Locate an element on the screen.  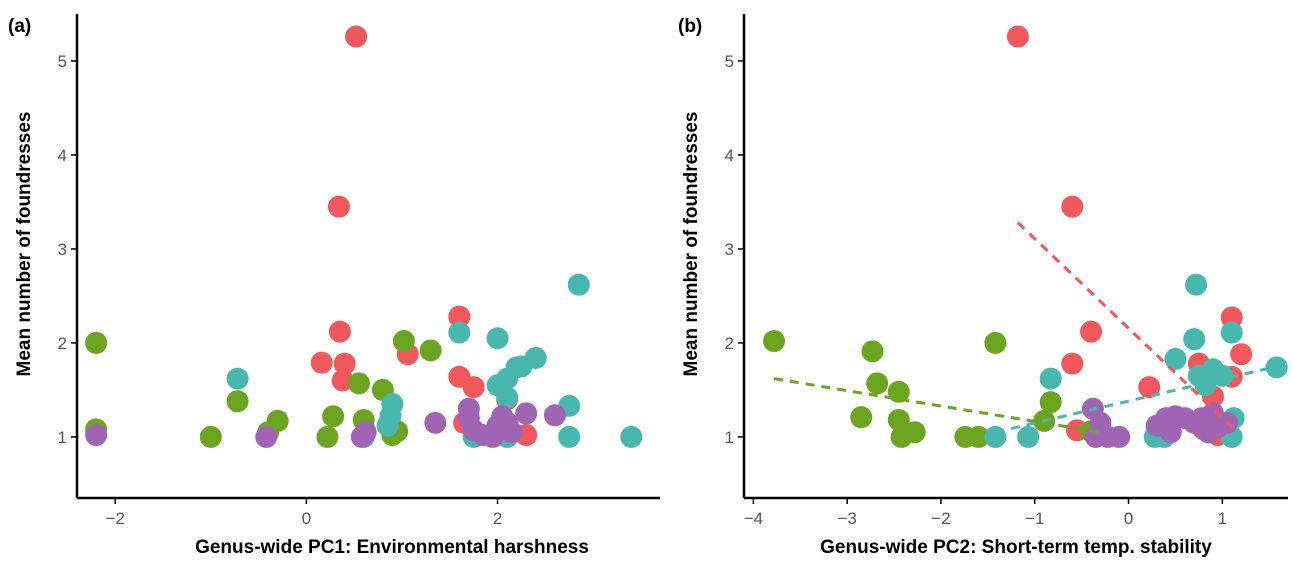
panel-b-xtick-label--4: −4 is located at coordinates (753, 518).